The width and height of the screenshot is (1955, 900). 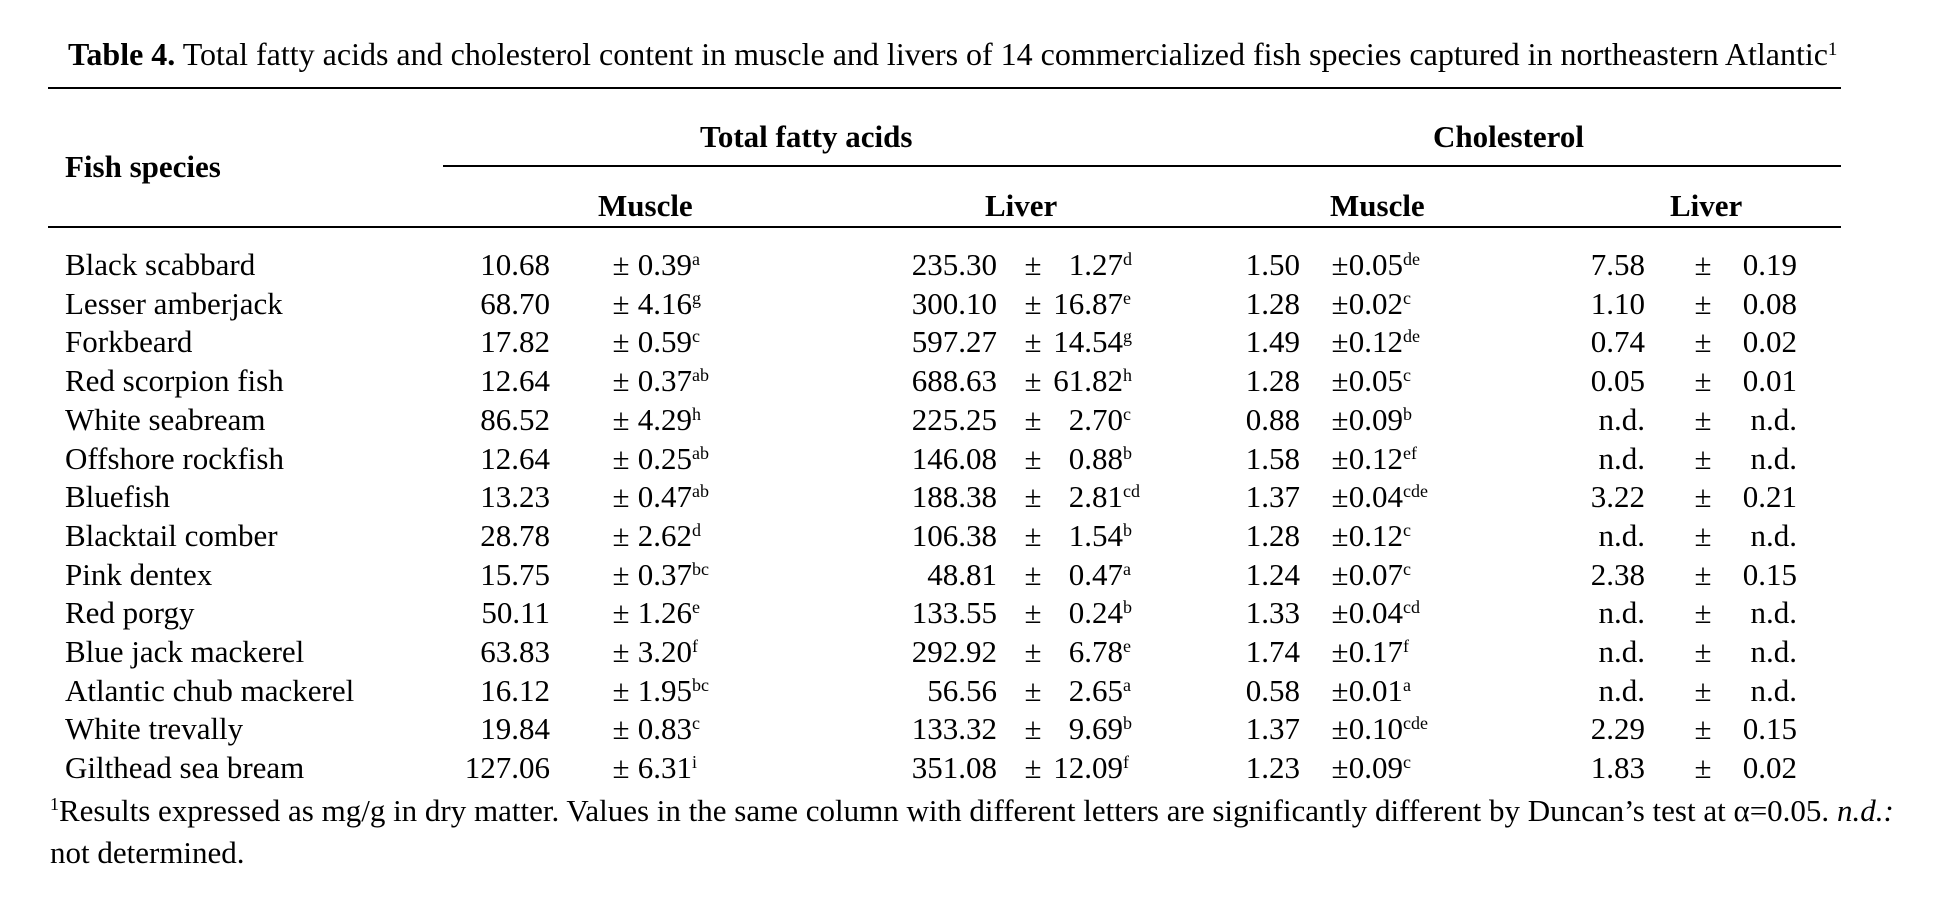 I want to click on cell-tfa-m-sd: 0.25, so click(x=664, y=458).